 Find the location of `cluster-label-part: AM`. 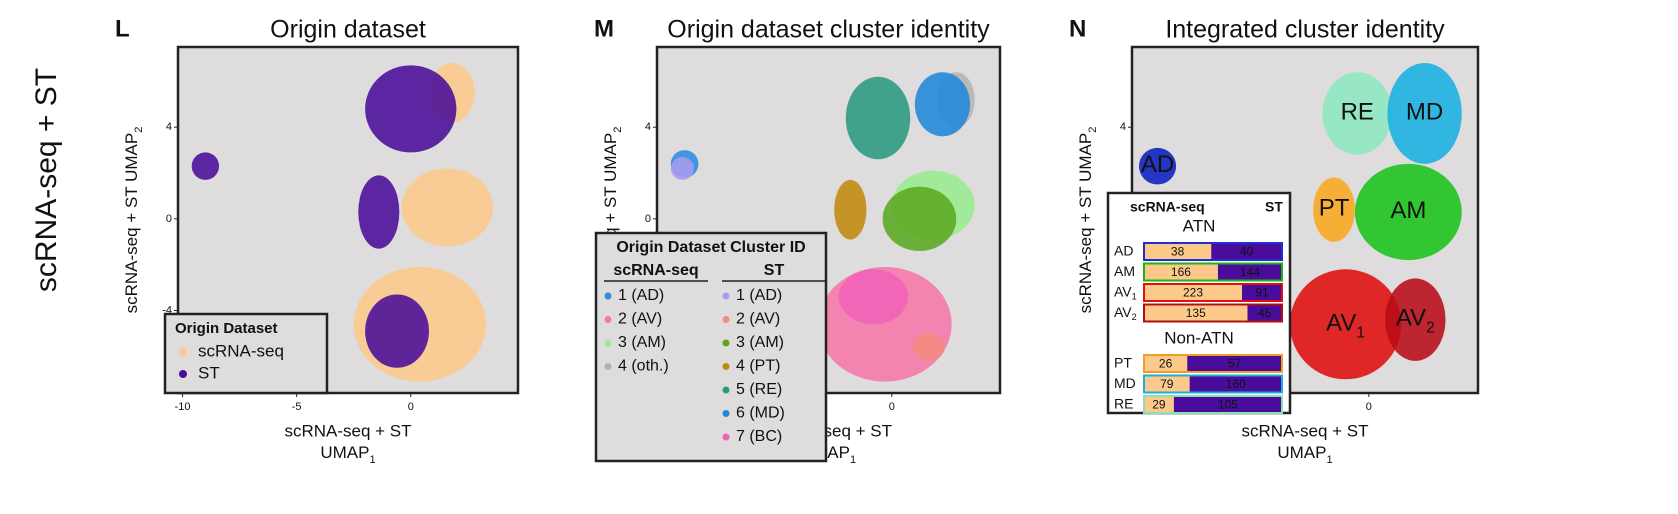

cluster-label-part: AM is located at coordinates (1408, 210).